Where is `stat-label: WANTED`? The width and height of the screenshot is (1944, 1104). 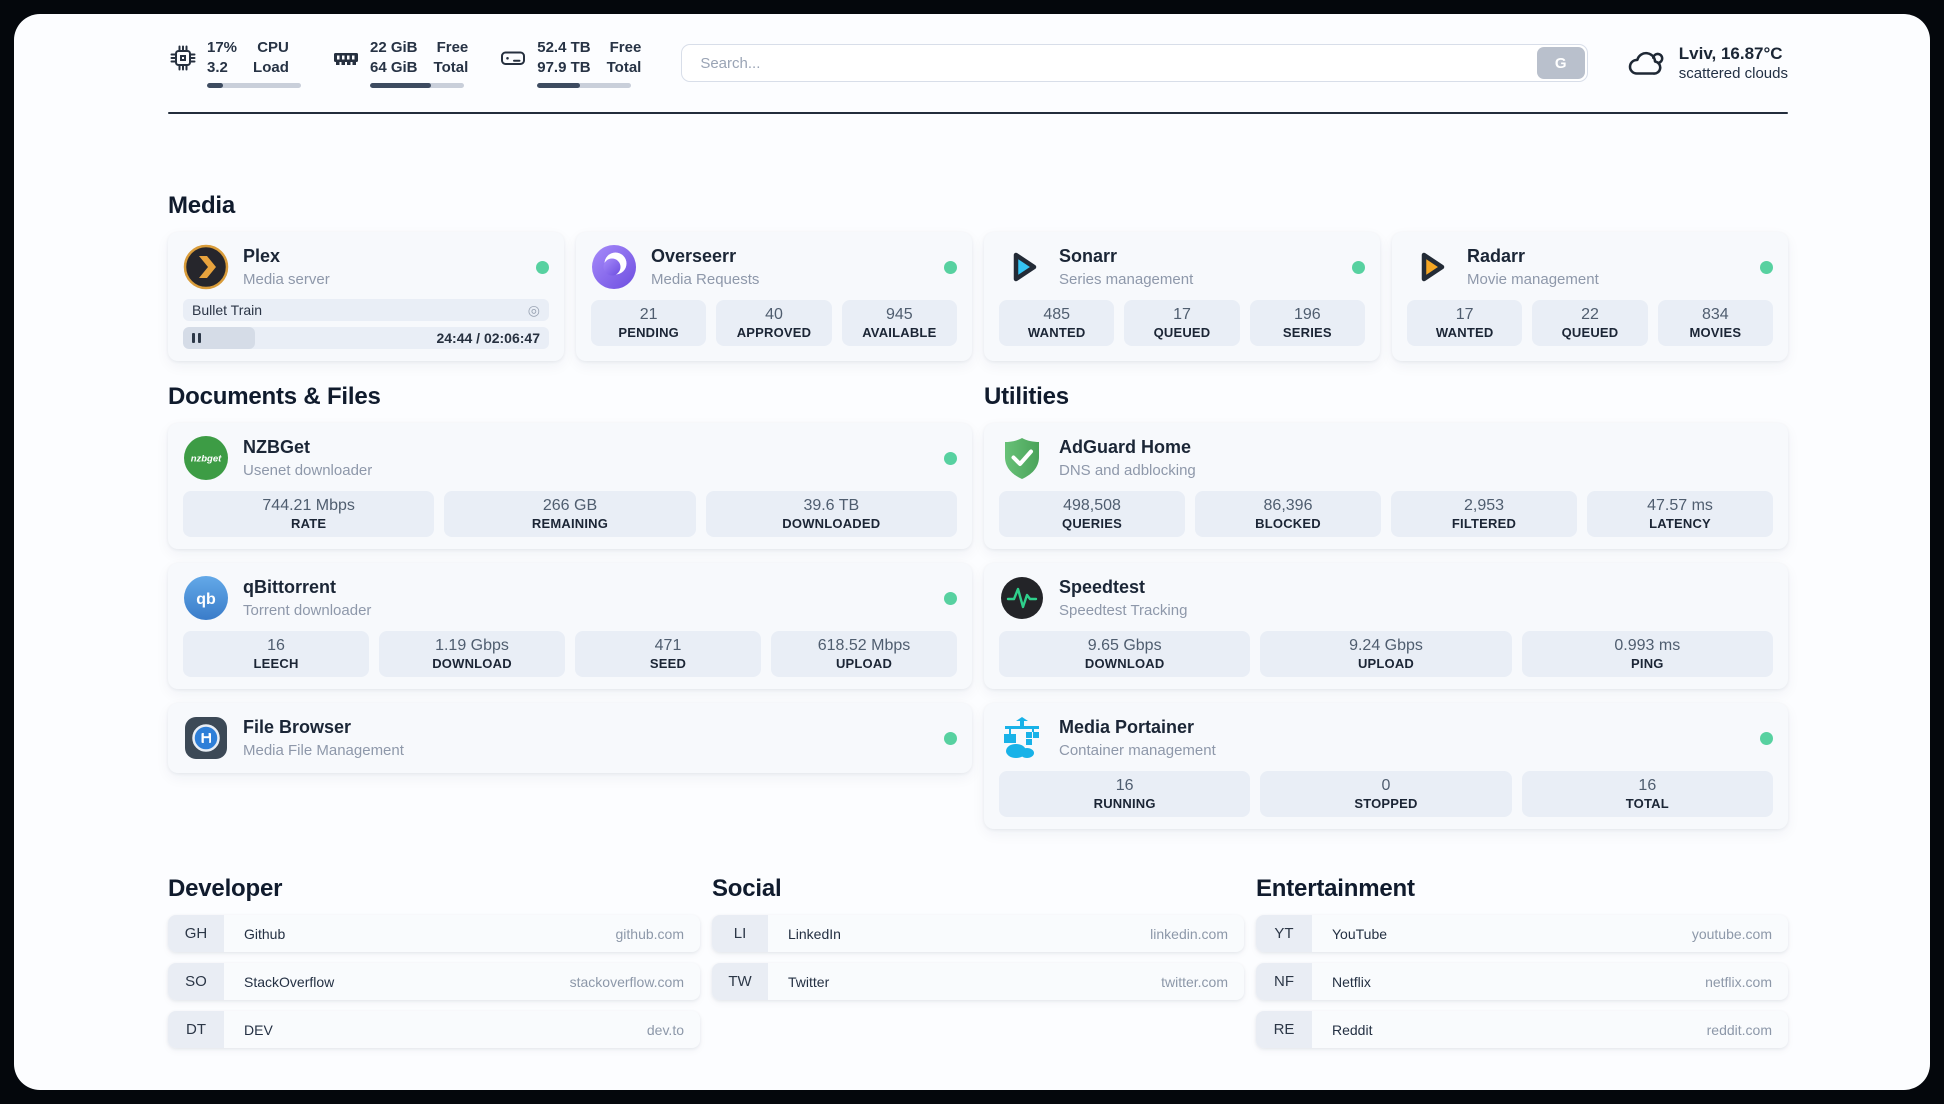
stat-label: WANTED is located at coordinates (1464, 332).